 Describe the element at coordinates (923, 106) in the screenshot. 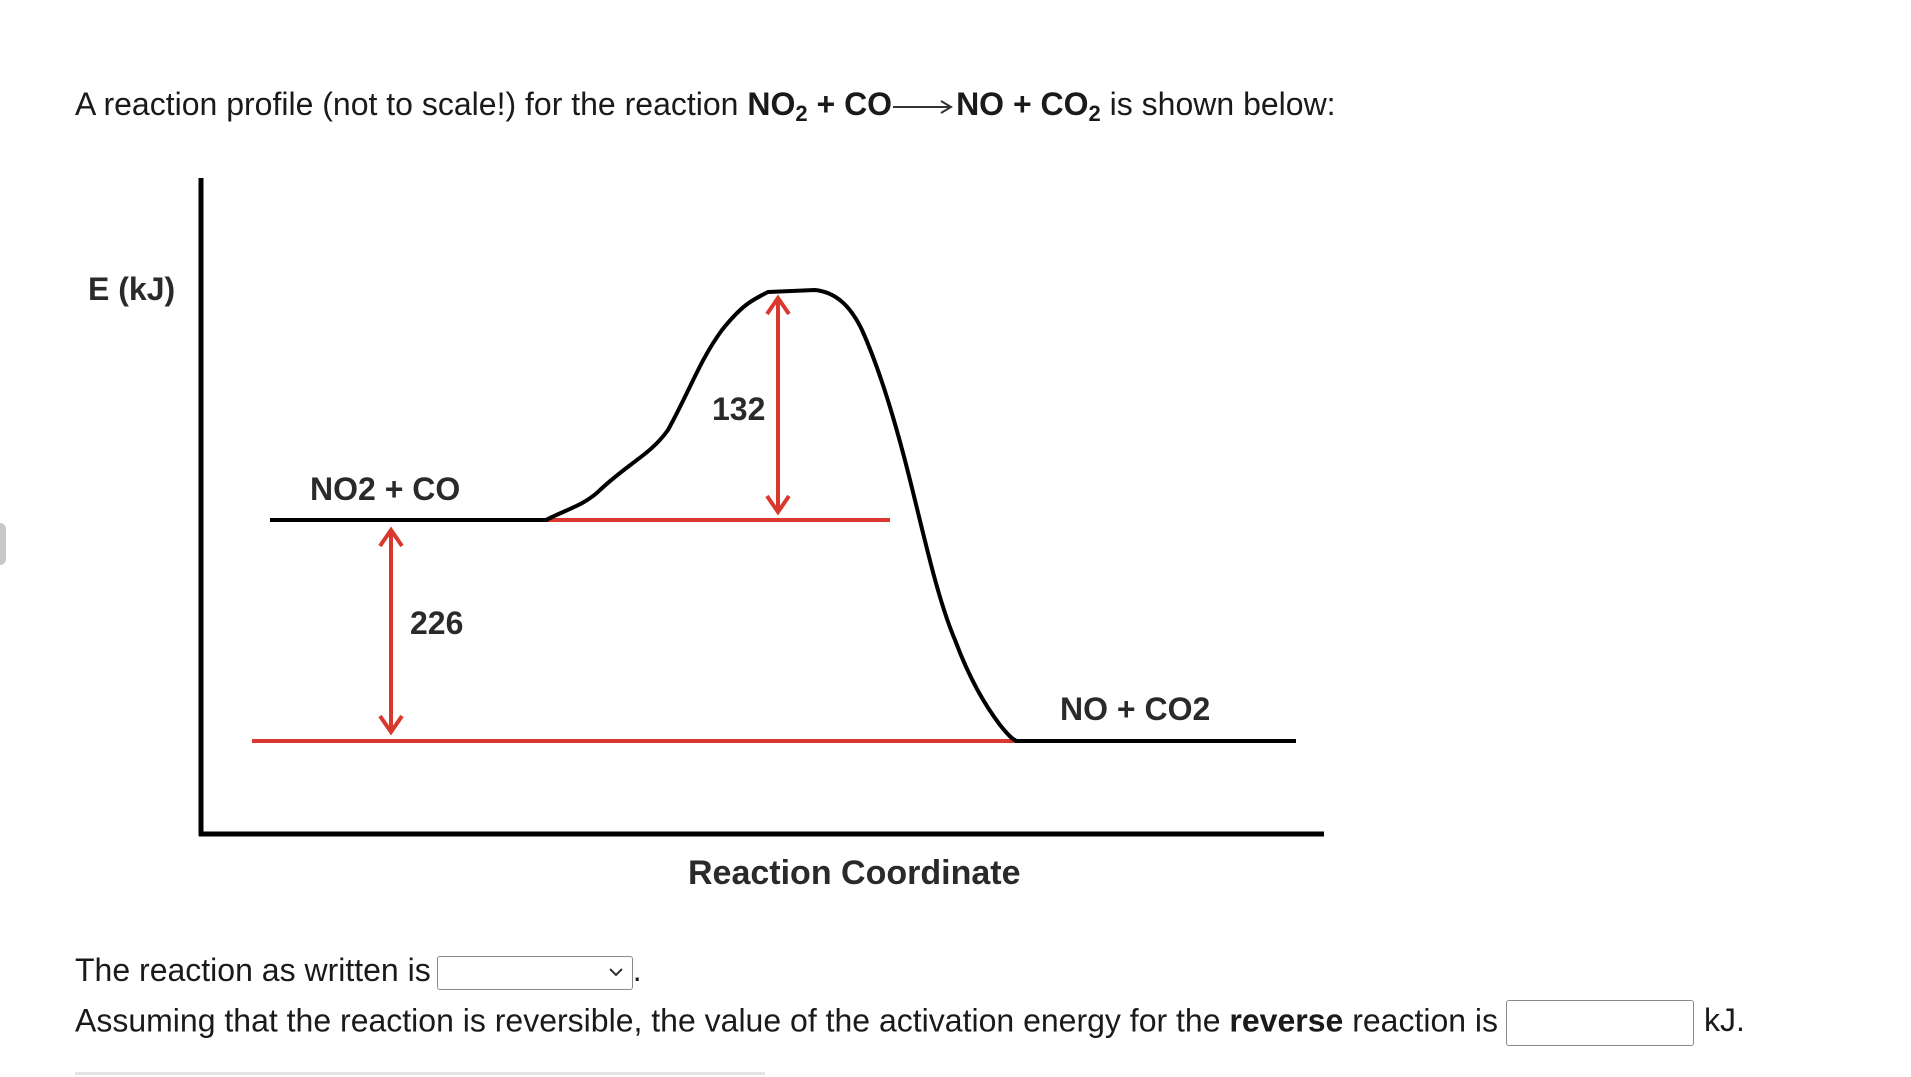

I see `reaction-arrow-icon` at that location.